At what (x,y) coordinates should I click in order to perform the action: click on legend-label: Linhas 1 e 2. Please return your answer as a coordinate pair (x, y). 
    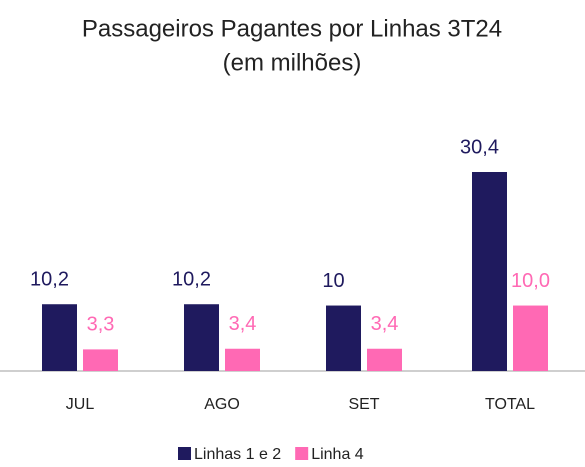
    Looking at the image, I should click on (237, 454).